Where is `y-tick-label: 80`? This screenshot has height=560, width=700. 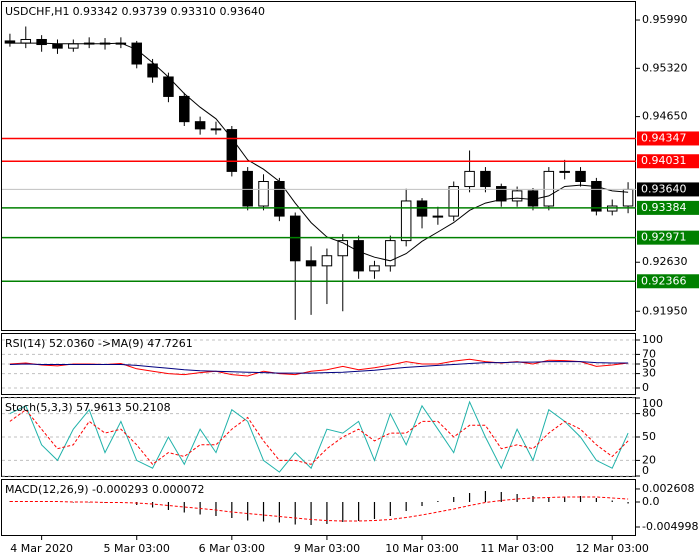 y-tick-label: 80 is located at coordinates (649, 413).